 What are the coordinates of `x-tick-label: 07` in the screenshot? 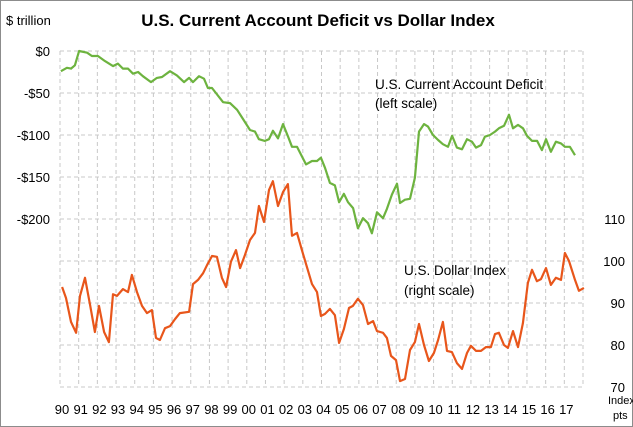 It's located at (379, 409).